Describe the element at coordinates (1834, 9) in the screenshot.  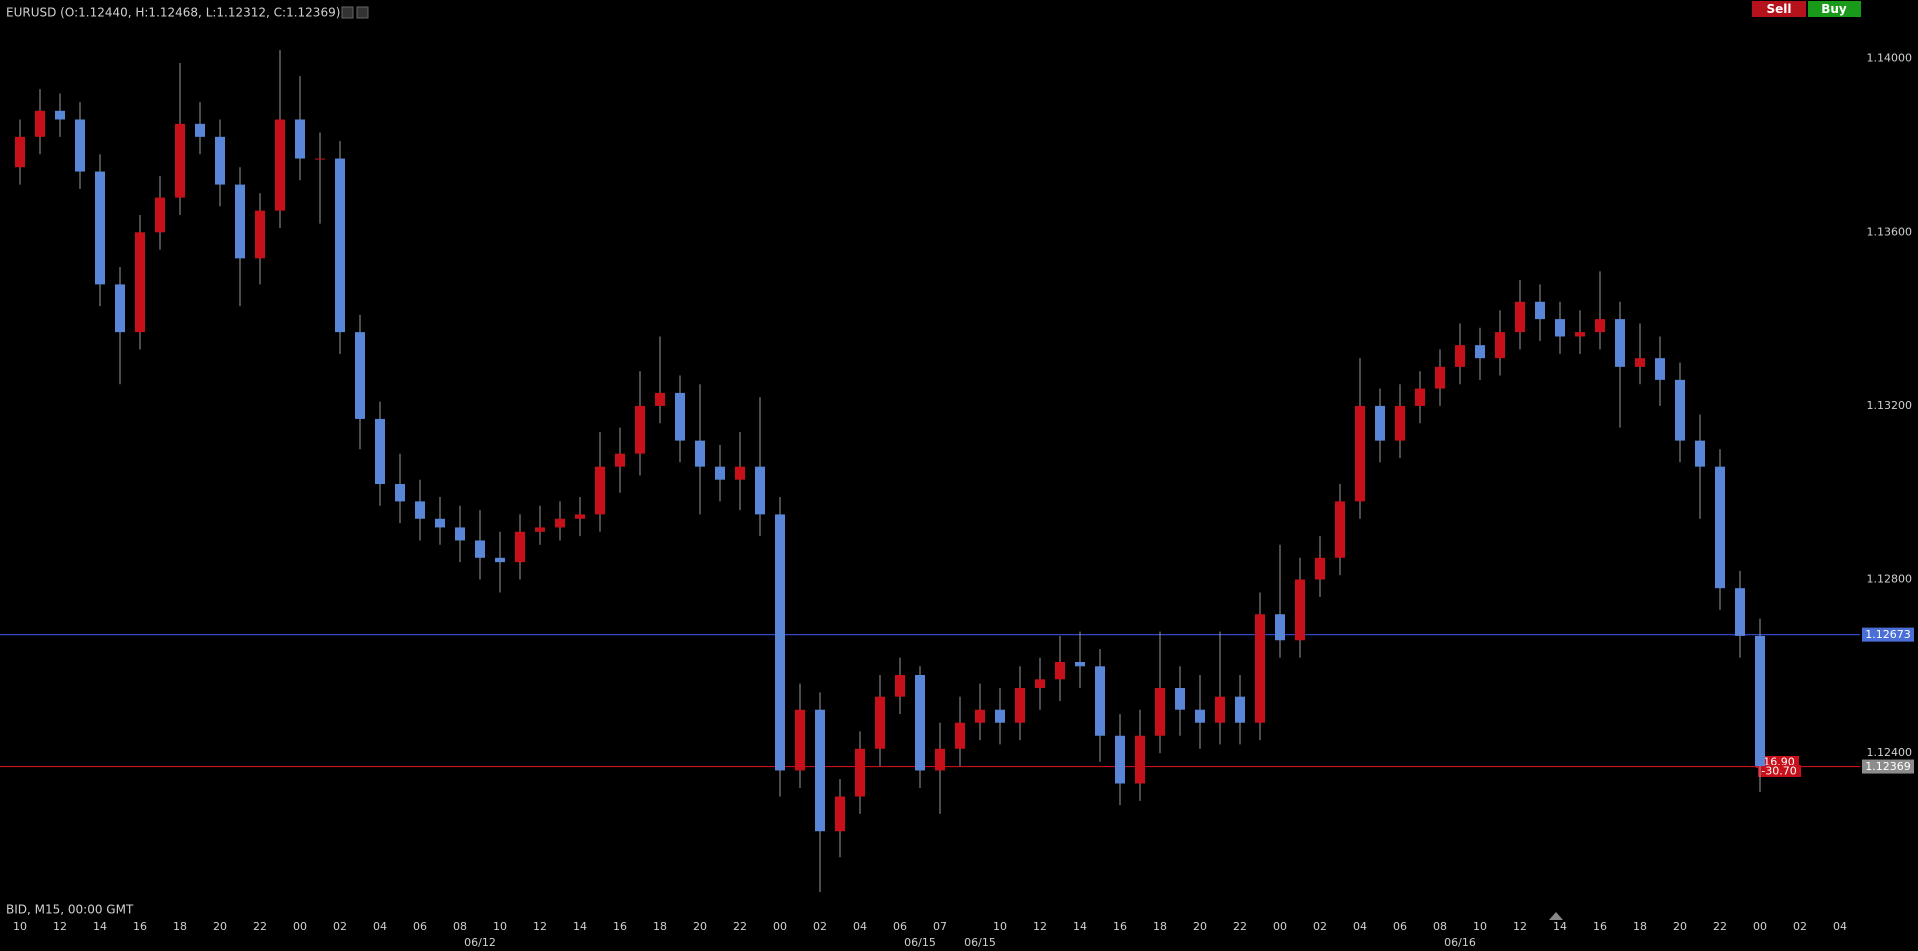
I see `buy-button` at that location.